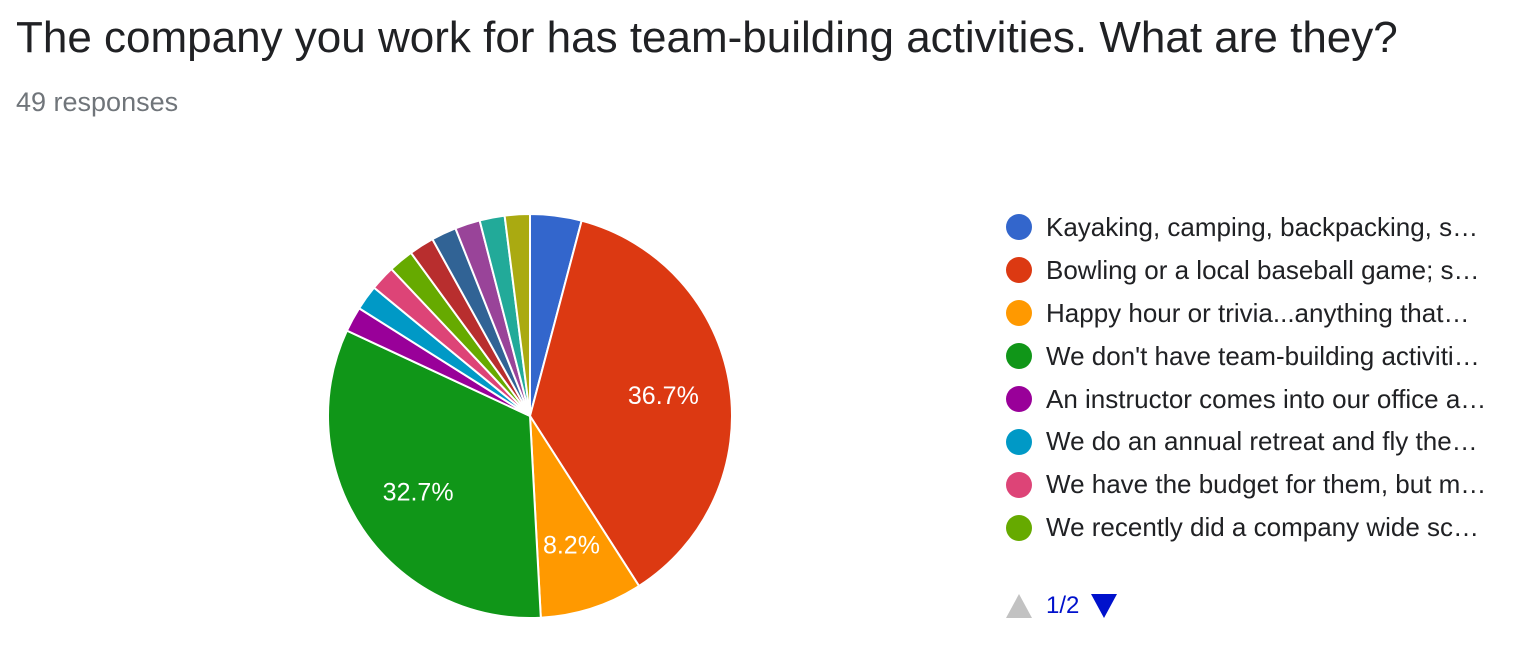  What do you see at coordinates (1019, 606) in the screenshot?
I see `triangle-up-icon` at bounding box center [1019, 606].